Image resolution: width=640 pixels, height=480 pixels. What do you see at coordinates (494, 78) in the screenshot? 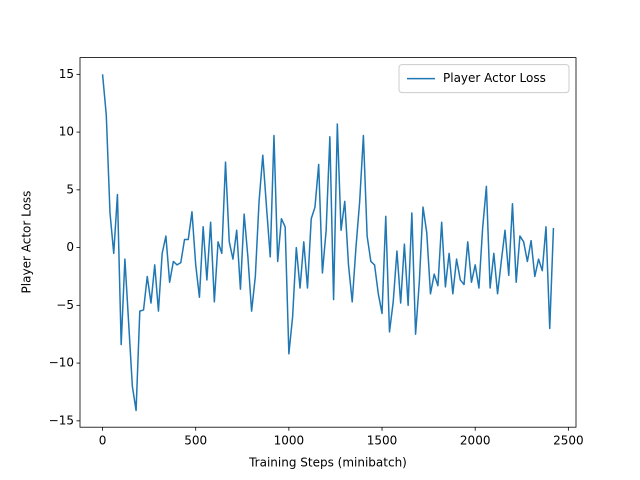
I see `legend-label: Player Actor Loss` at bounding box center [494, 78].